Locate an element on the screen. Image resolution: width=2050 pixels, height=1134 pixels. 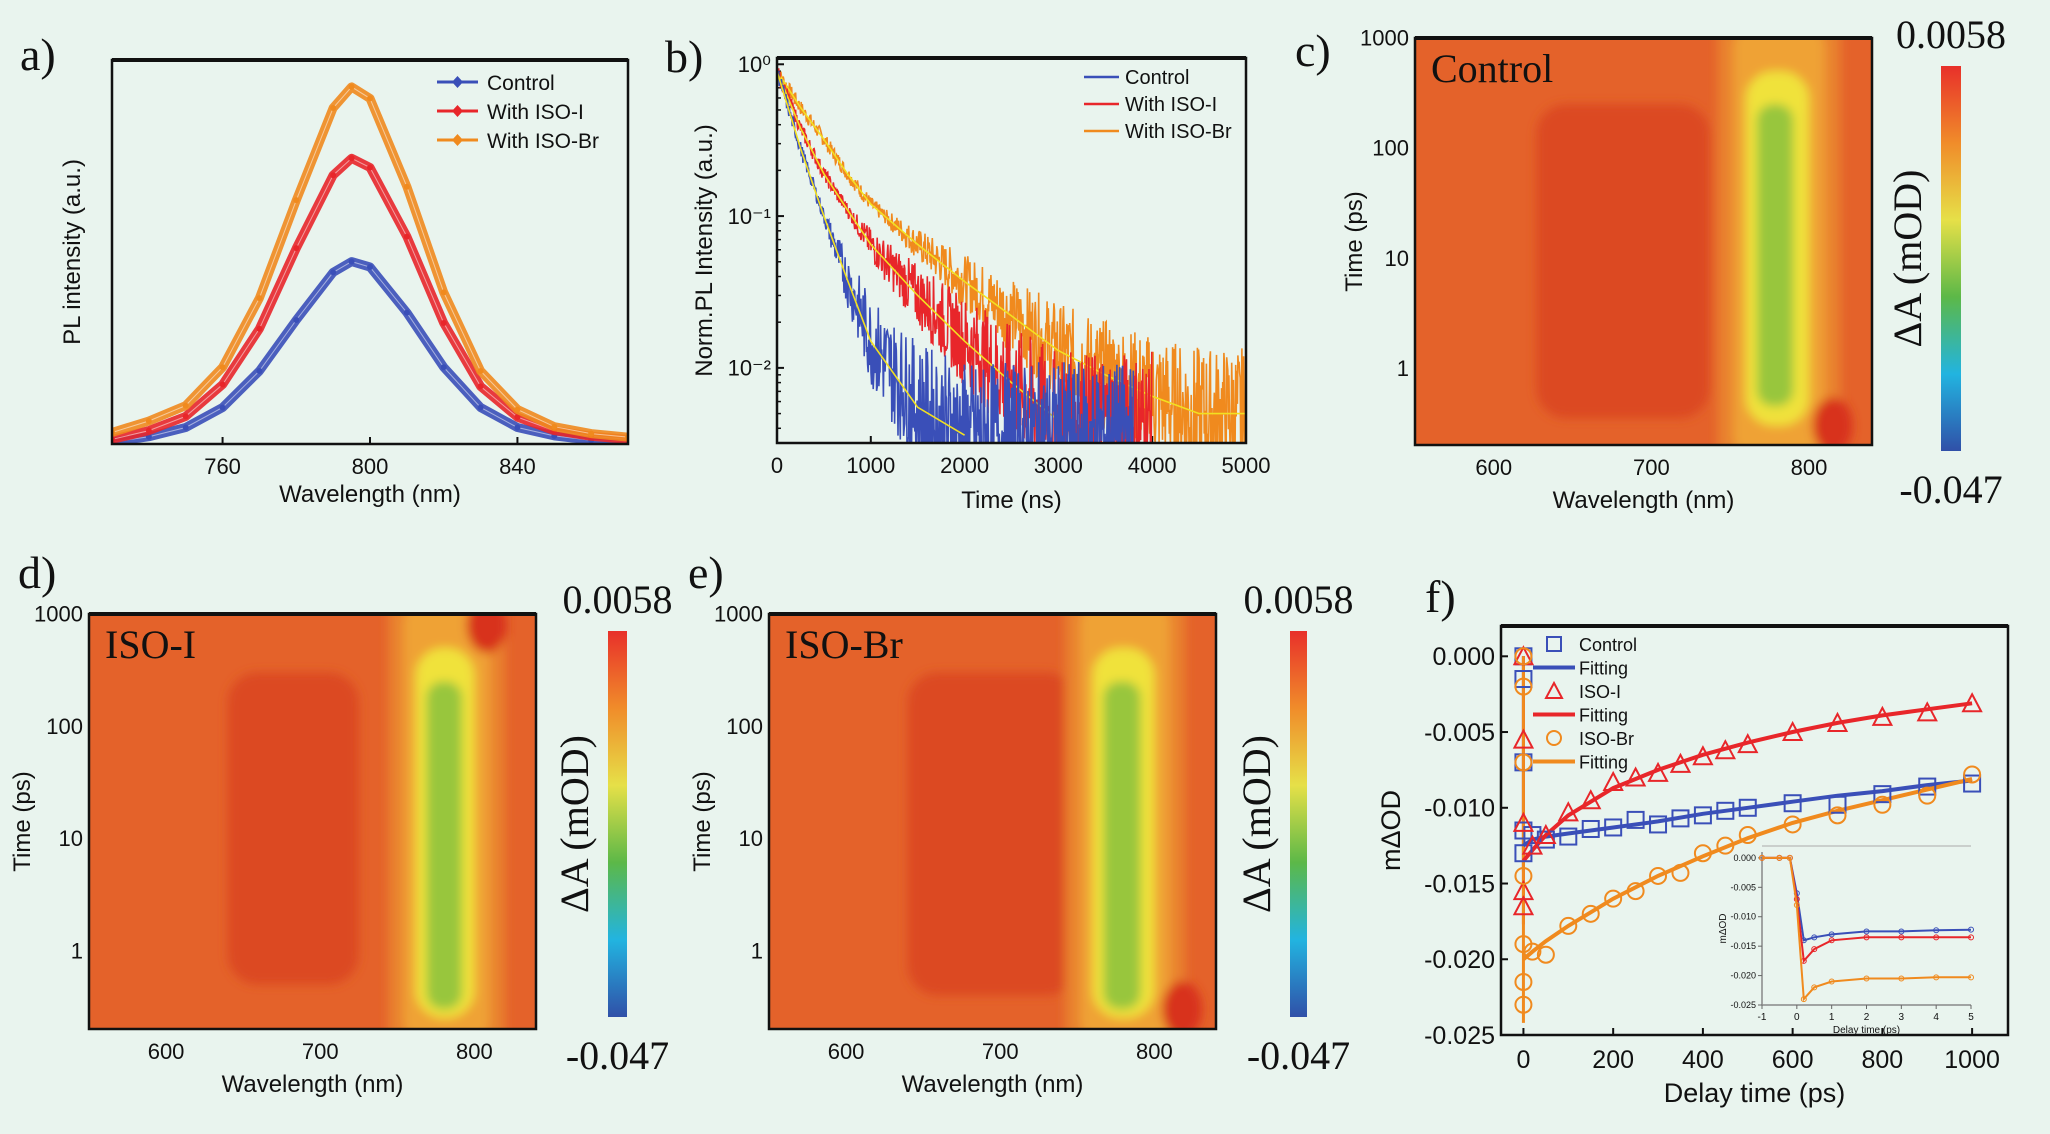
panel-label: d) is located at coordinates (37, 572).